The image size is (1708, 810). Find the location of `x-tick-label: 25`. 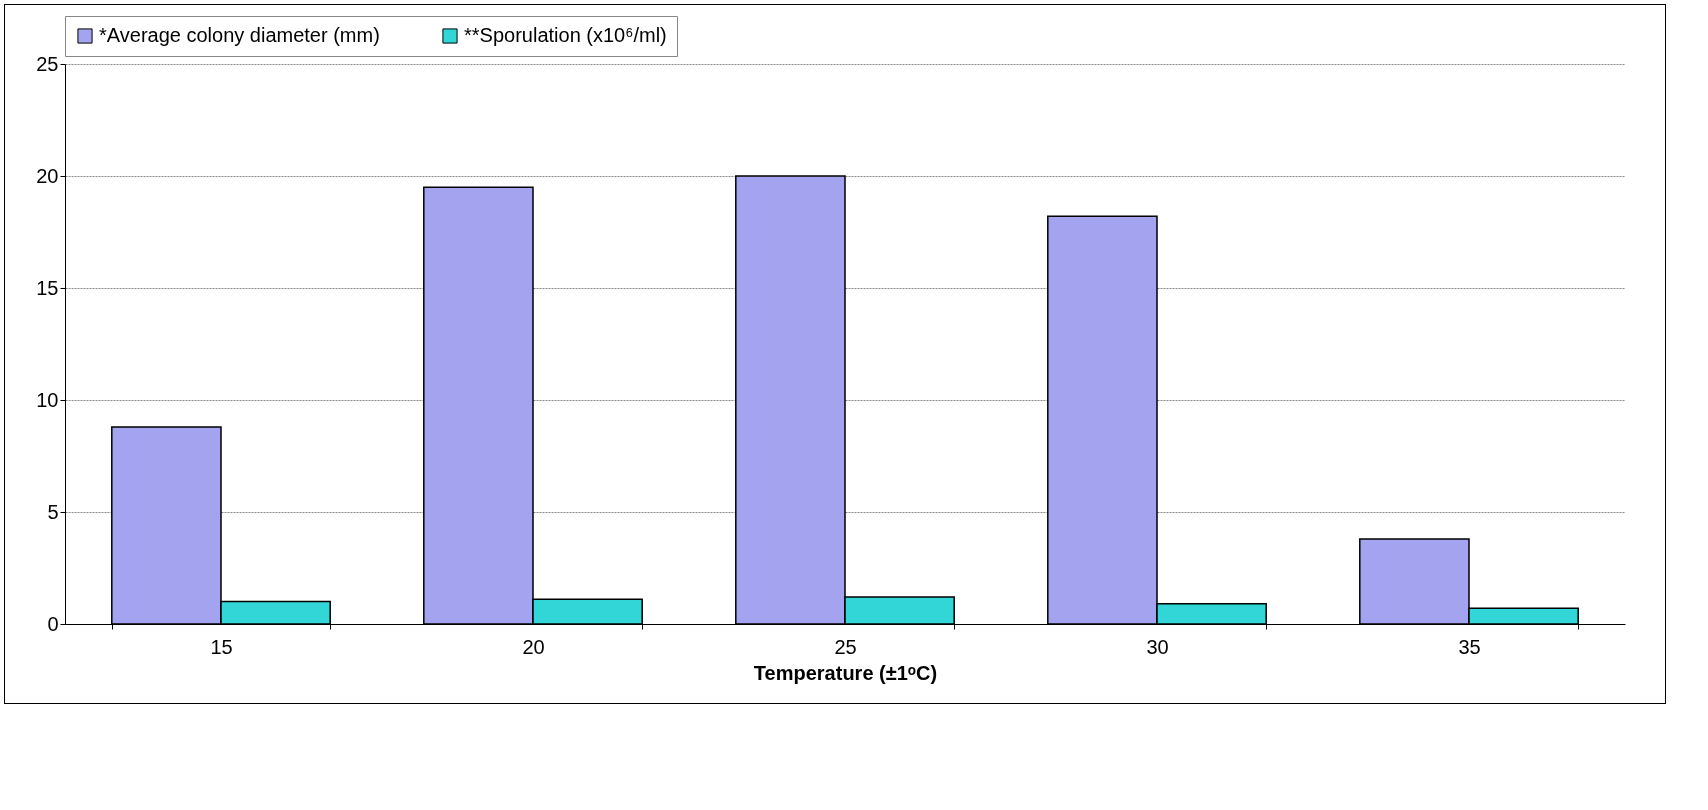

x-tick-label: 25 is located at coordinates (845, 646).